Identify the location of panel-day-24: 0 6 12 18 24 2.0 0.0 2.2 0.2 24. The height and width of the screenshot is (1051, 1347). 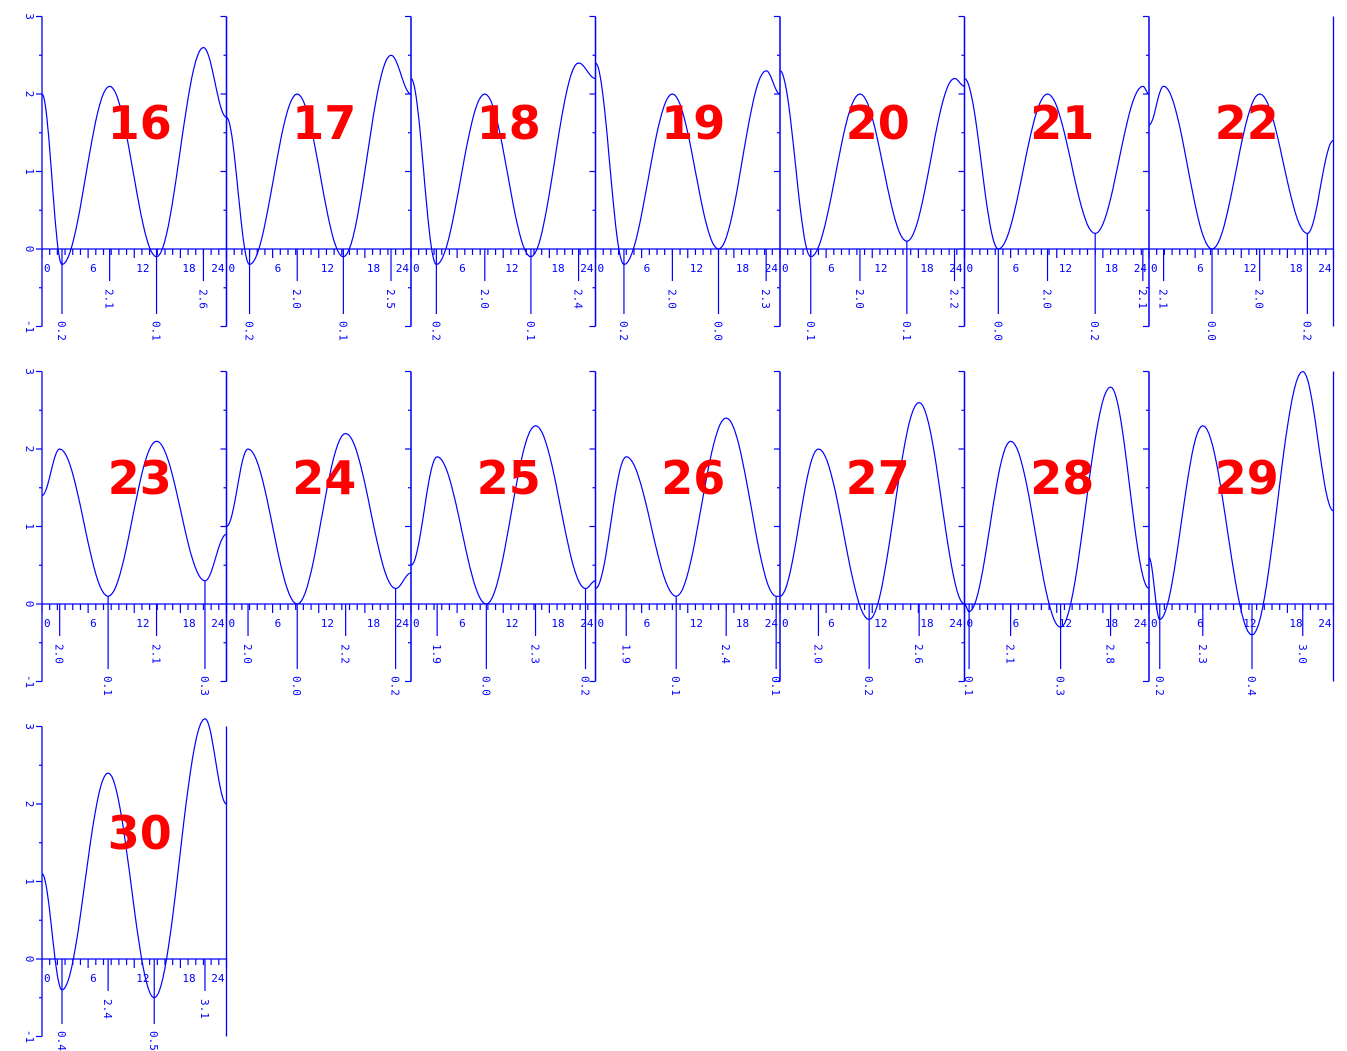
(316, 533).